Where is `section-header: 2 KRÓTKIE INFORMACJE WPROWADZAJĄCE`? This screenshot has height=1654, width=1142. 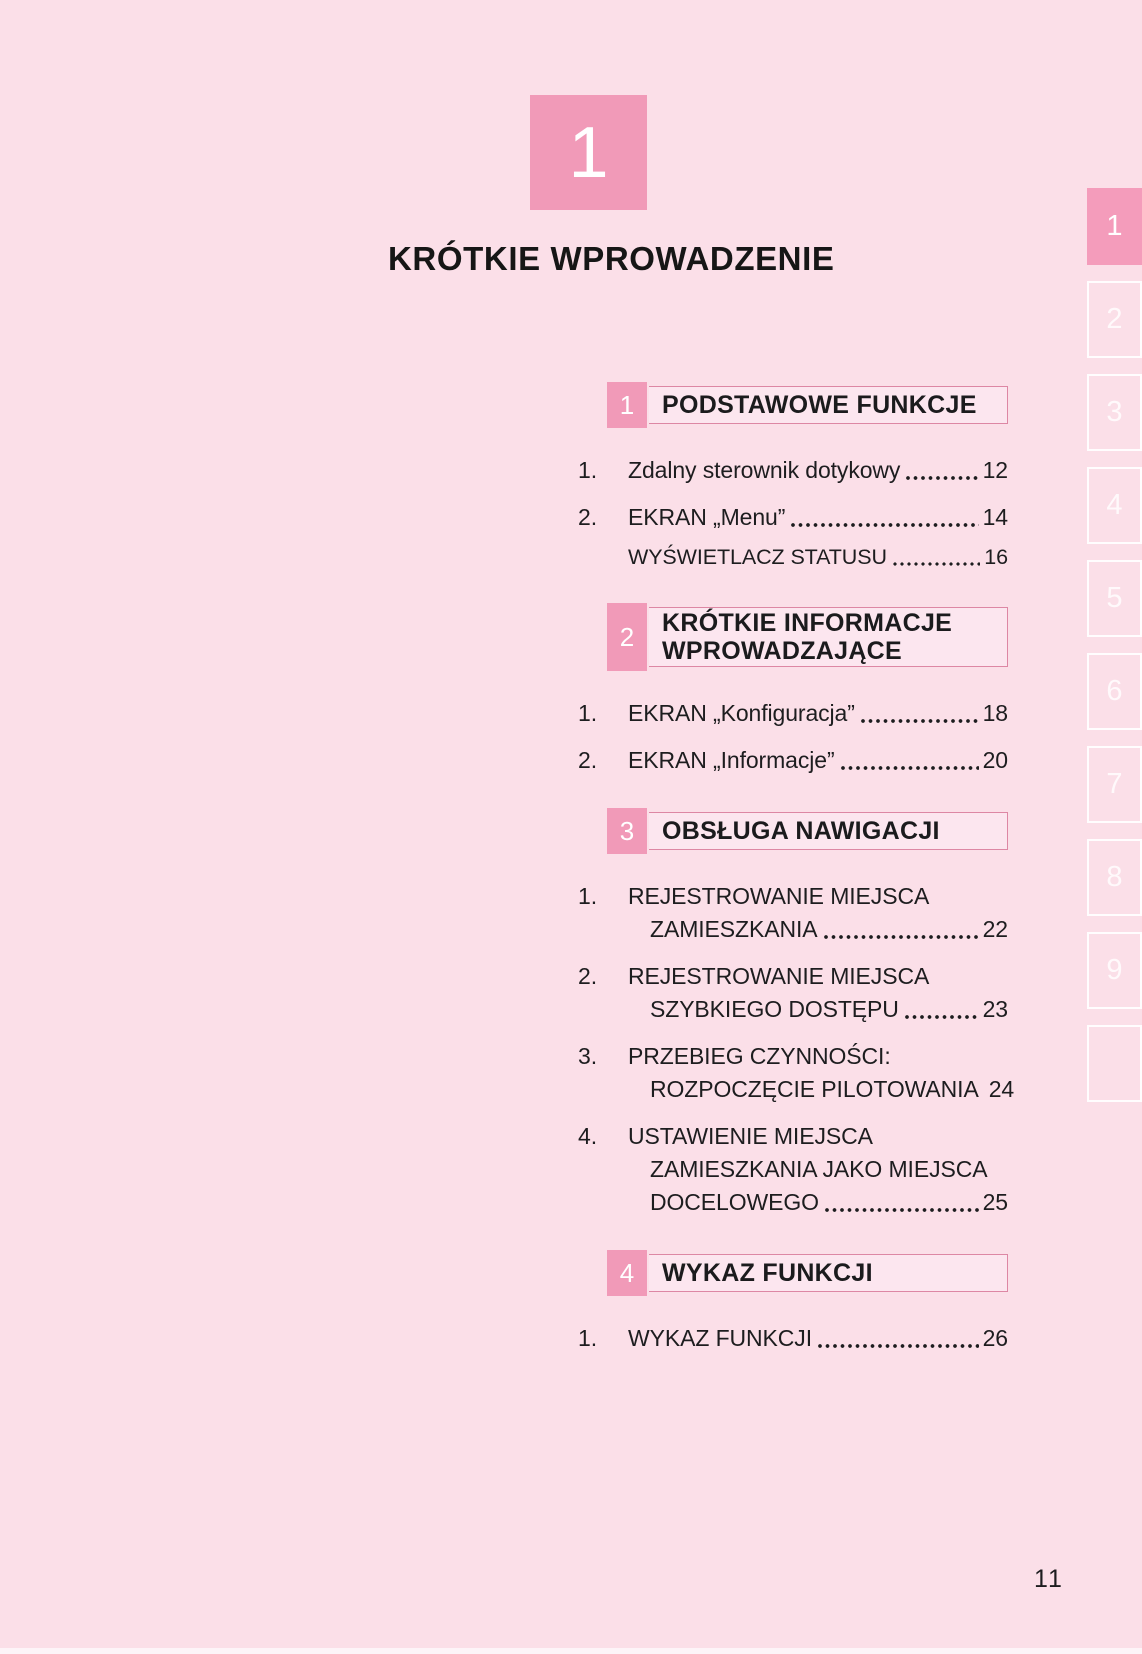
section-header: 2 KRÓTKIE INFORMACJE WPROWADZAJĄCE is located at coordinates (807, 637).